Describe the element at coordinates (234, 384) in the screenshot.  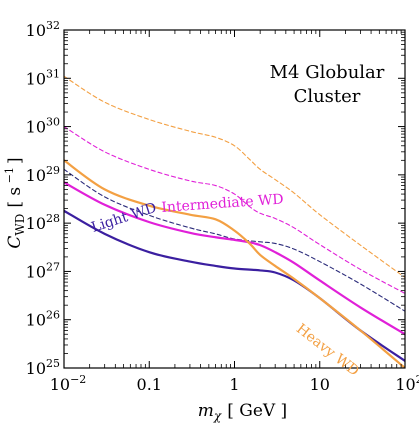
I see `x-tick-label: 1` at that location.